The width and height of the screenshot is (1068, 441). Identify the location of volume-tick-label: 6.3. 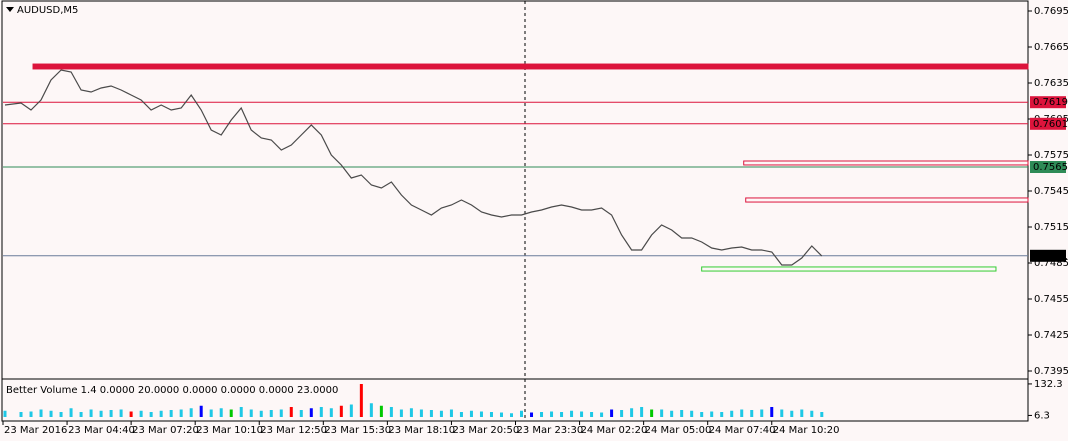
(1042, 415).